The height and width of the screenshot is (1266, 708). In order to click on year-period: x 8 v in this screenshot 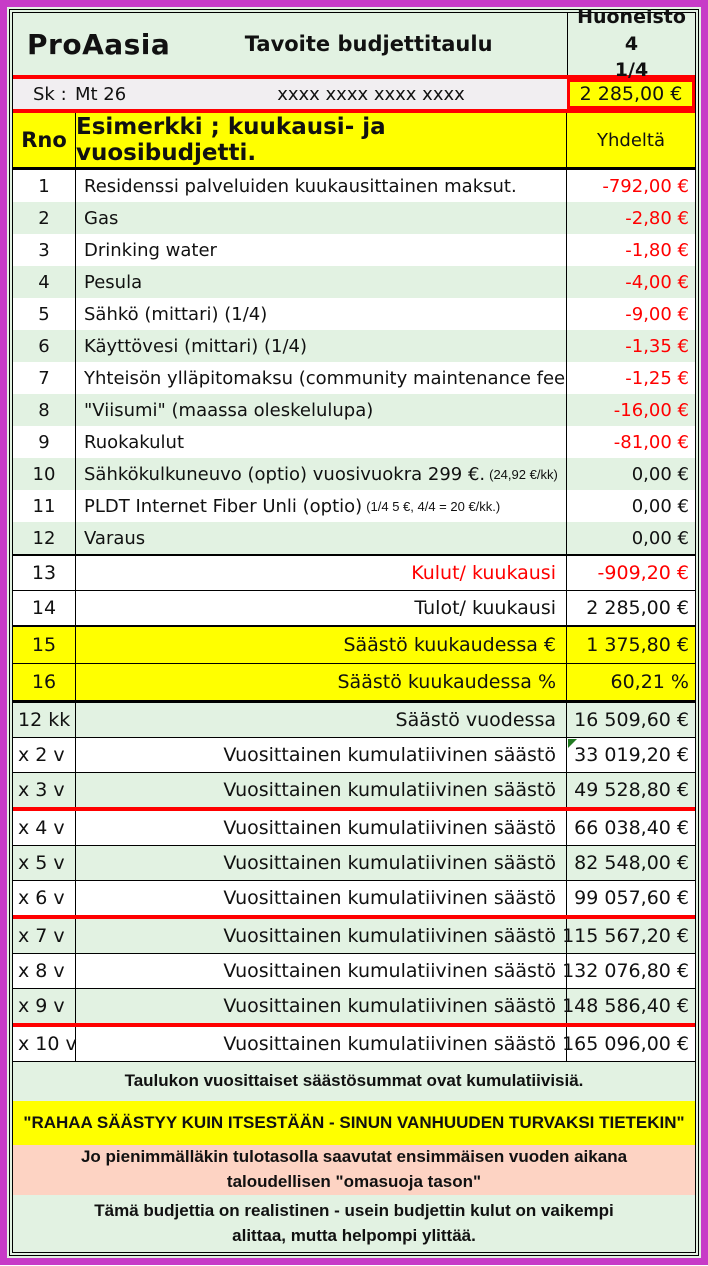, I will do `click(44, 971)`.